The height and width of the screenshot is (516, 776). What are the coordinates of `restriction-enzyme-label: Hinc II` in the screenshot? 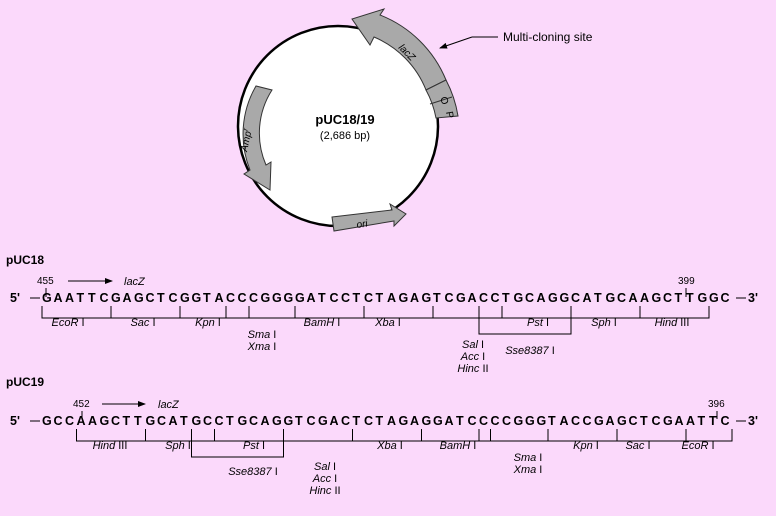 It's located at (472, 369).